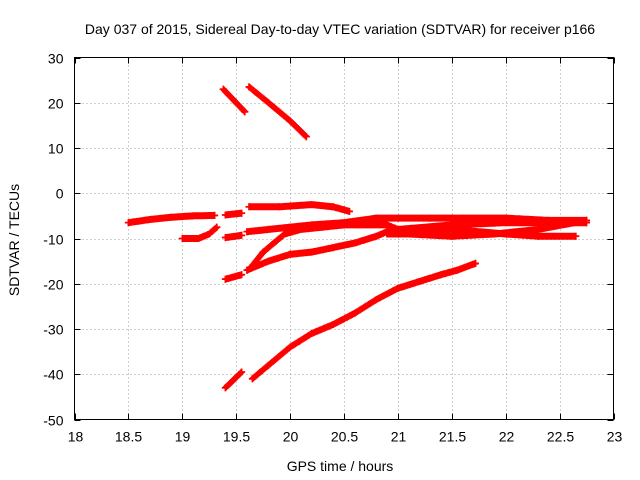 The image size is (640, 480). What do you see at coordinates (560, 437) in the screenshot?
I see `x-tick-label: 22.5` at bounding box center [560, 437].